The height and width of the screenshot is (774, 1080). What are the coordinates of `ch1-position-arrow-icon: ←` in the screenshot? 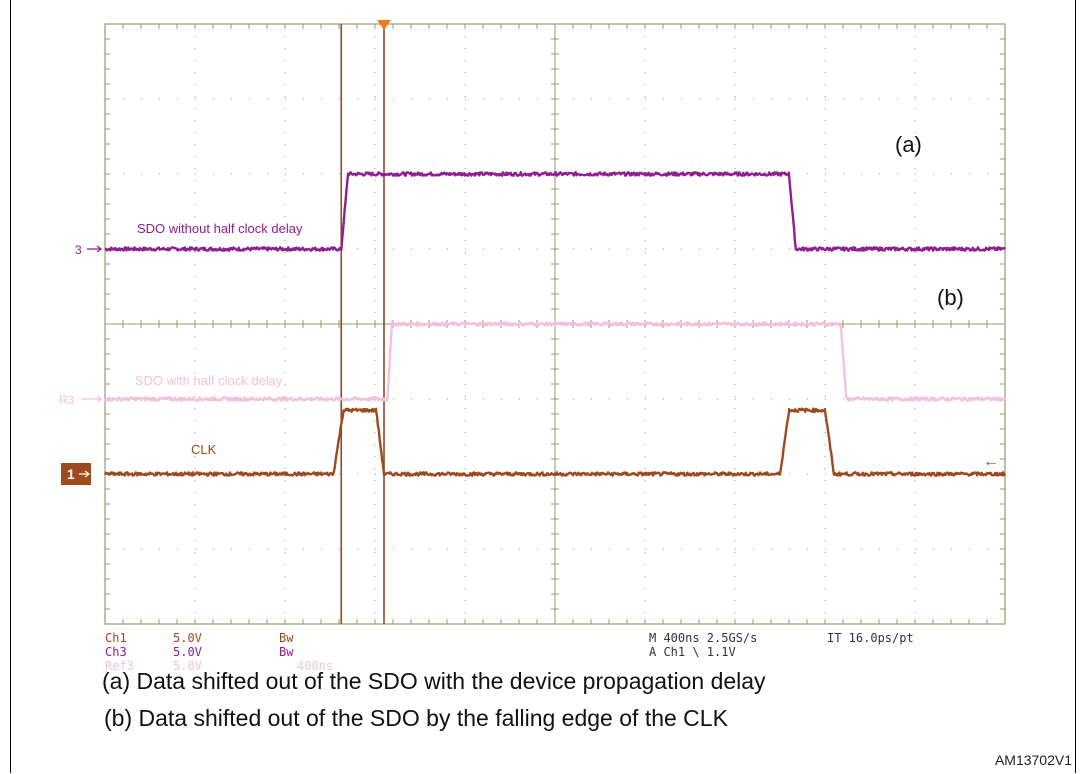 It's located at (991, 461).